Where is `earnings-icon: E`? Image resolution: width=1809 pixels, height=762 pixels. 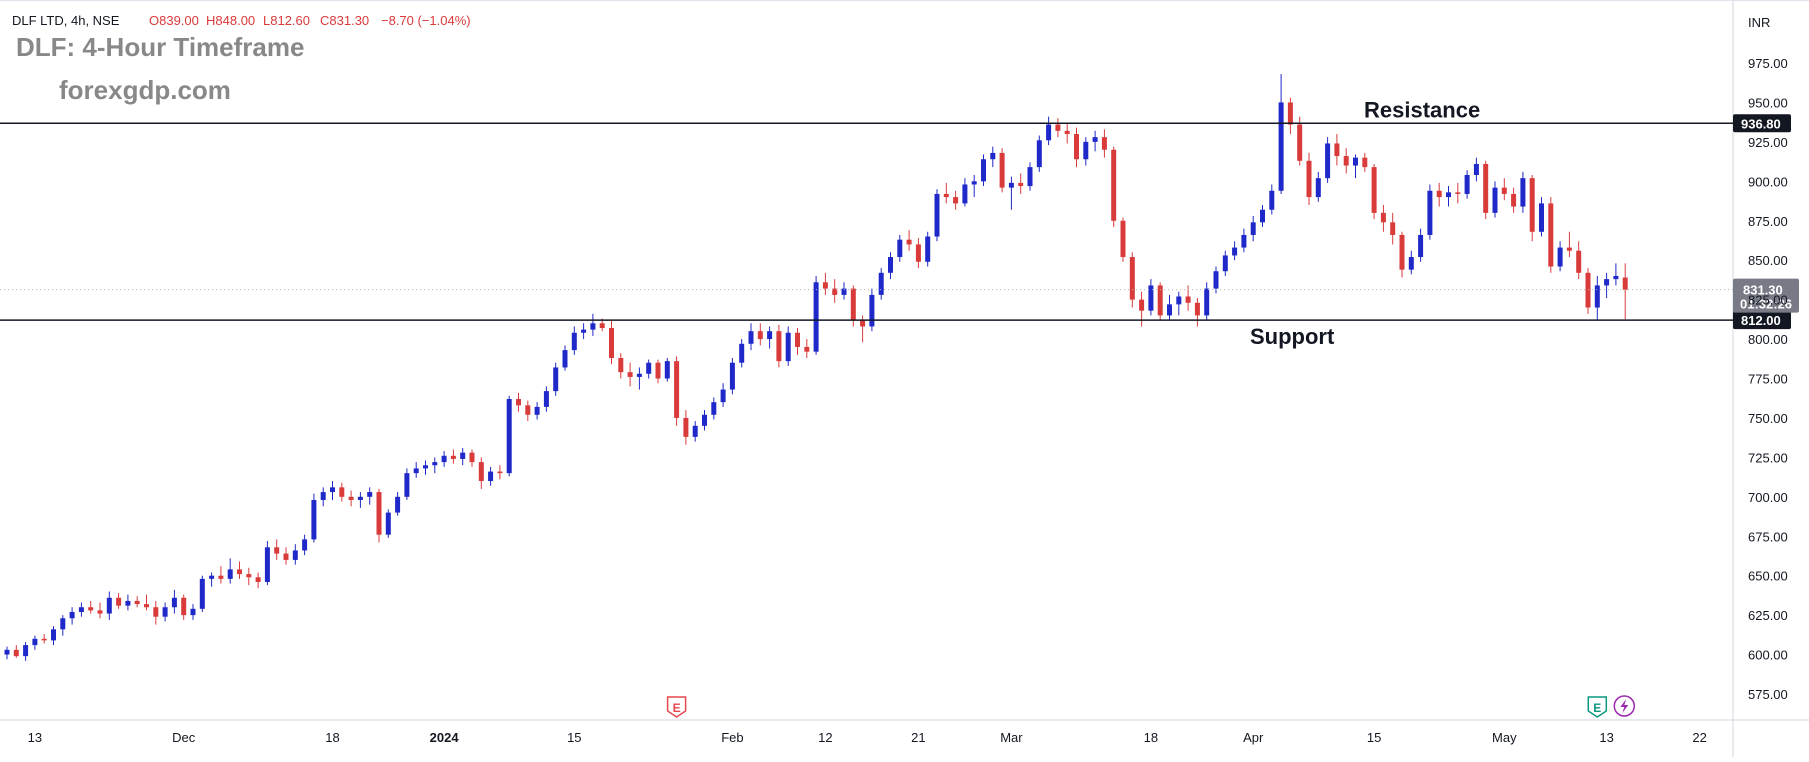
earnings-icon: E is located at coordinates (1597, 707).